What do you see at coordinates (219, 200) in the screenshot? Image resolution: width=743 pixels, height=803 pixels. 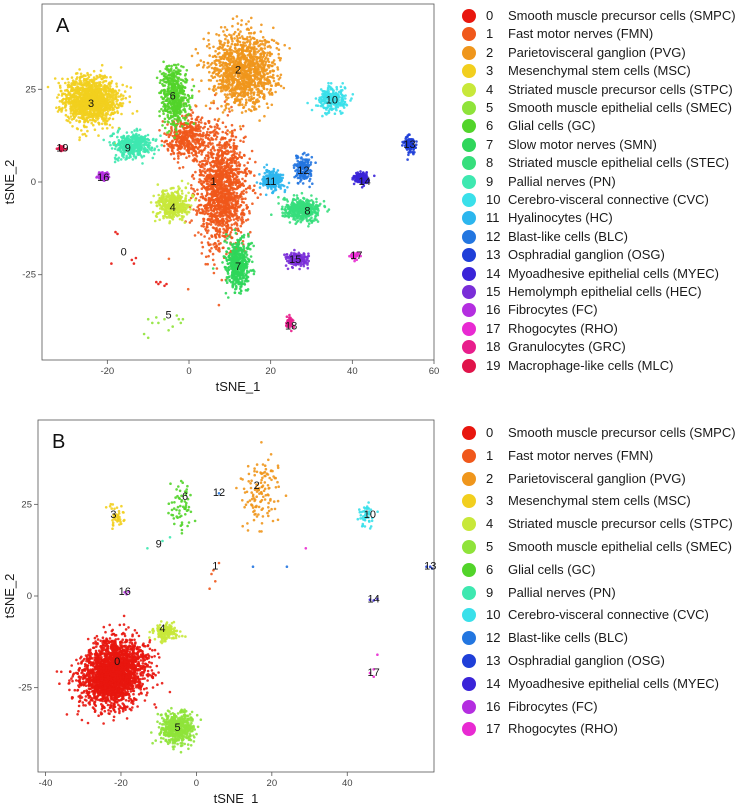 I see `cluster-1-points` at bounding box center [219, 200].